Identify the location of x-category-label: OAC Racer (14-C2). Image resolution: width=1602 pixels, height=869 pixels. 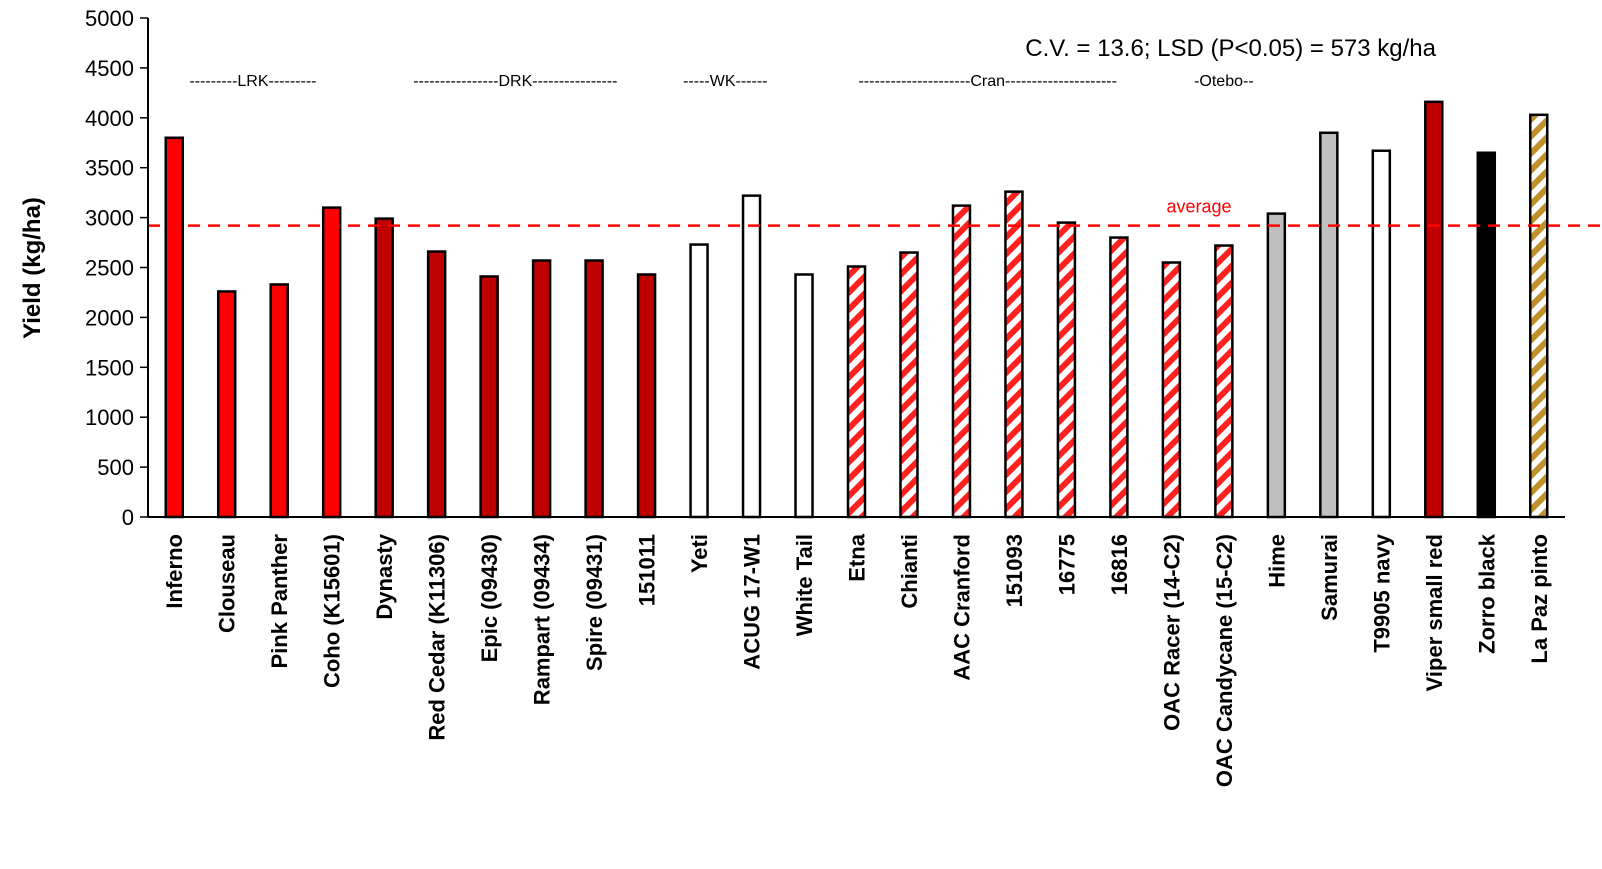
(1171, 632).